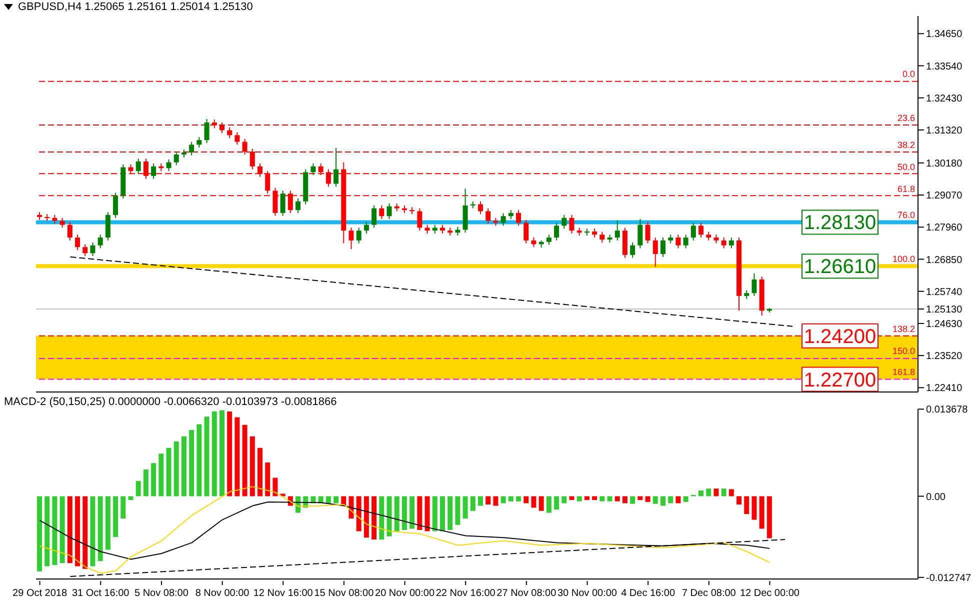 The image size is (972, 601). What do you see at coordinates (949, 578) in the screenshot?
I see `y-tick-label: -0.012747` at bounding box center [949, 578].